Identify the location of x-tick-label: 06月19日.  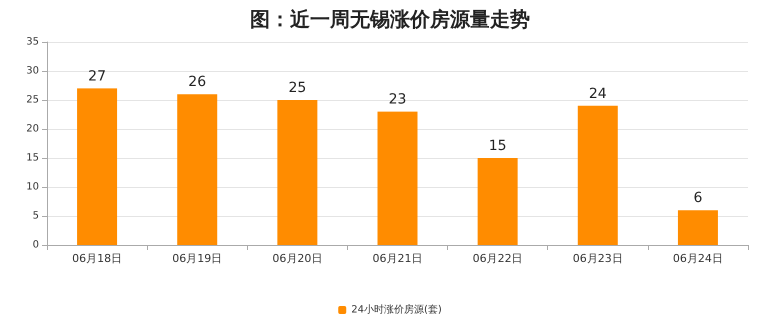
(197, 258).